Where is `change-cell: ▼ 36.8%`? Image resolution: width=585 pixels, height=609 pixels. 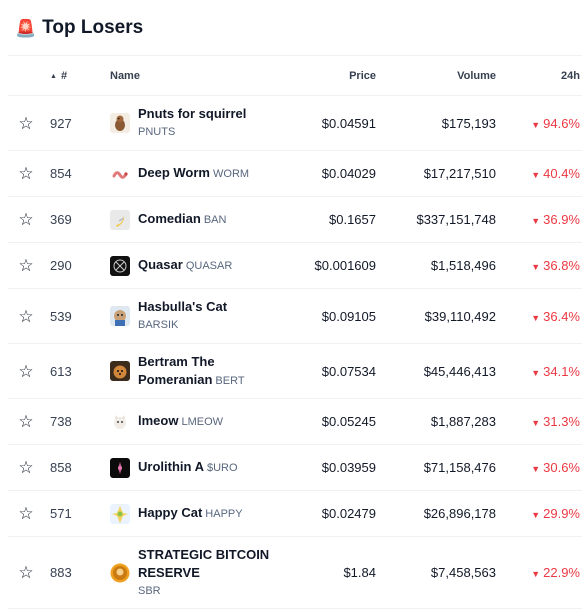 change-cell: ▼ 36.8% is located at coordinates (539, 266).